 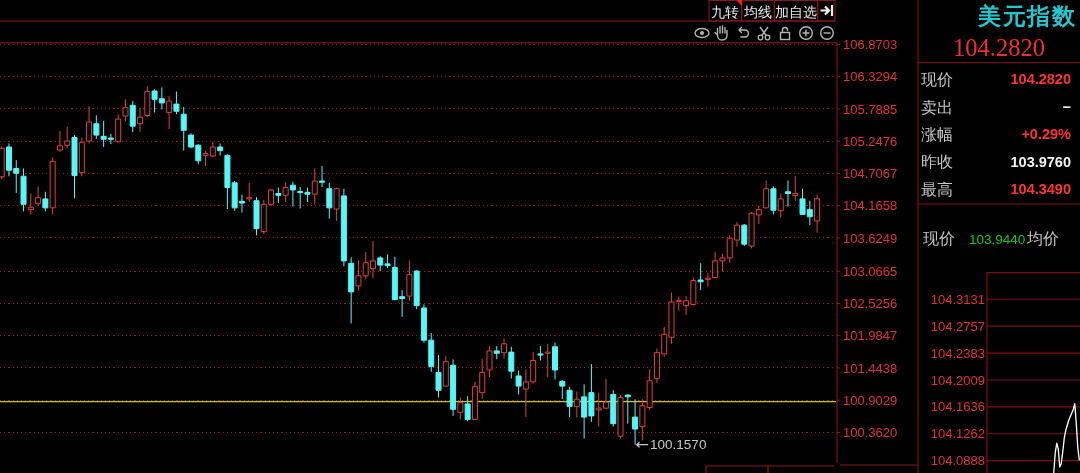 What do you see at coordinates (796, 12) in the screenshot?
I see `text: 加自选` at bounding box center [796, 12].